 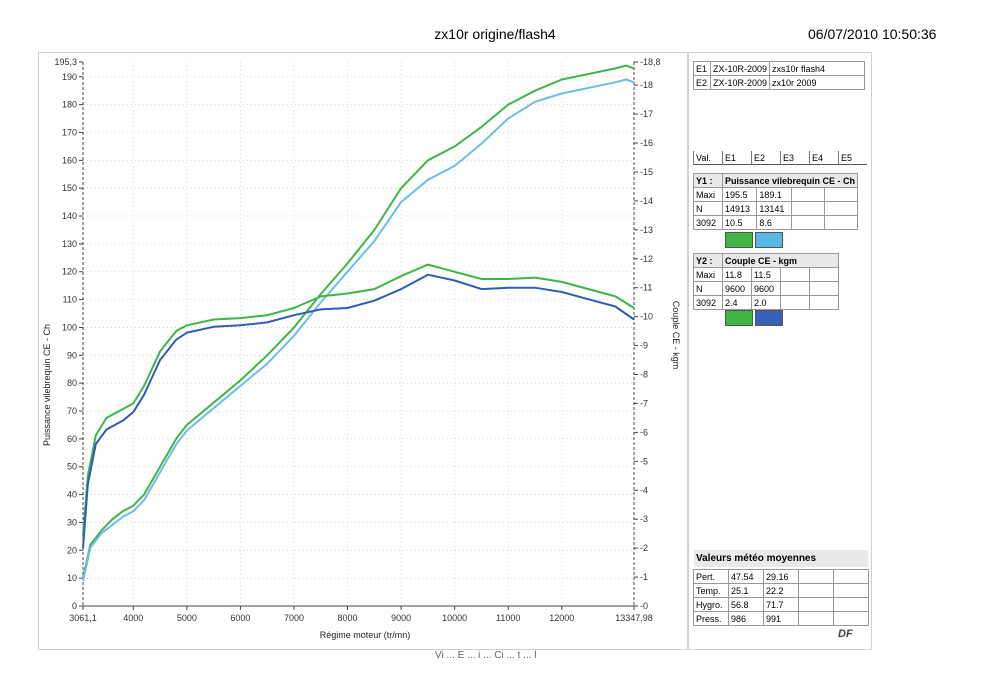 What do you see at coordinates (72, 411) in the screenshot?
I see `y-left-tick-label: 70` at bounding box center [72, 411].